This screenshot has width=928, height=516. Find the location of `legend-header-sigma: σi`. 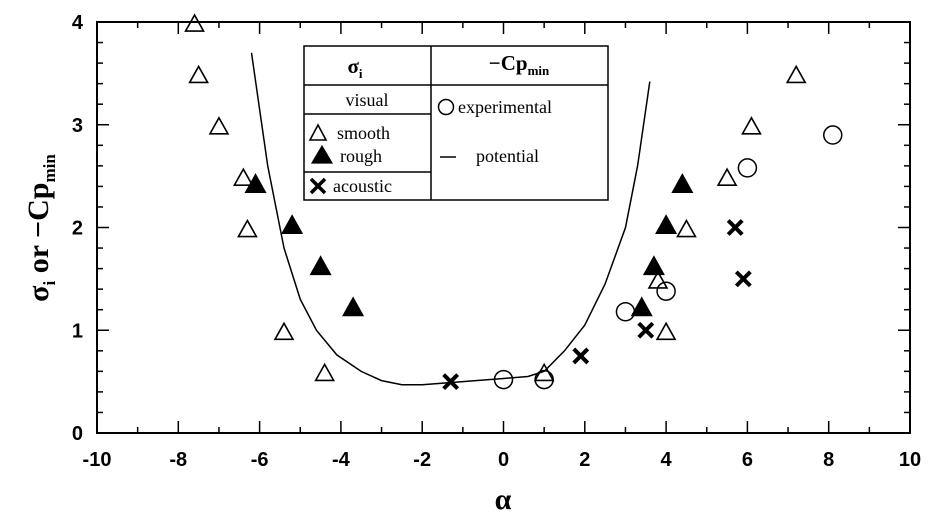

legend-header-sigma: σi is located at coordinates (354, 67).